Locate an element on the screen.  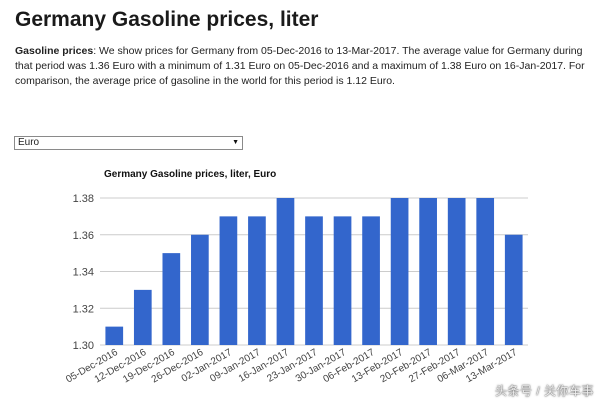
currency-select: Euro ▼ is located at coordinates (128, 143).